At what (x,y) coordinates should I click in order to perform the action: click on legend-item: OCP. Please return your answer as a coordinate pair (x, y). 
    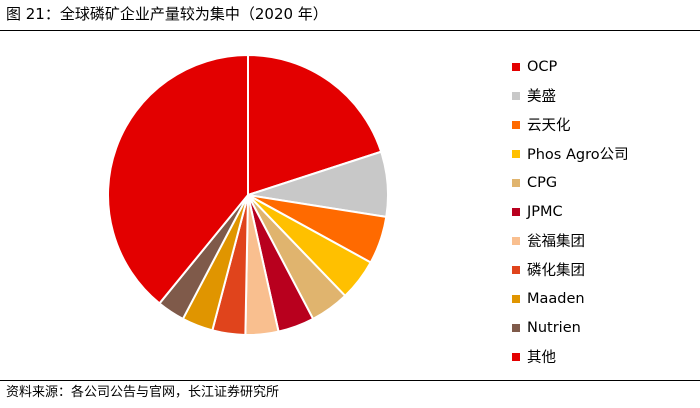
    Looking at the image, I should click on (570, 66).